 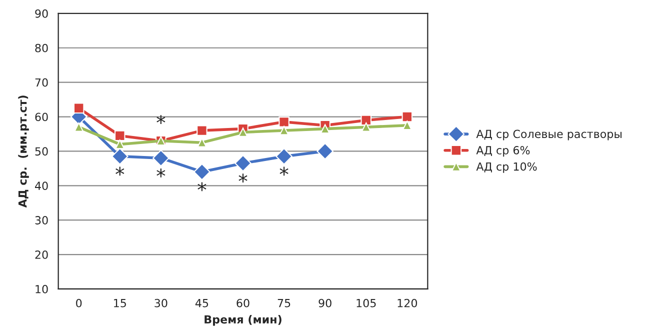 What do you see at coordinates (506, 167) in the screenshot?
I see `legend-label: АД ср 10%` at bounding box center [506, 167].